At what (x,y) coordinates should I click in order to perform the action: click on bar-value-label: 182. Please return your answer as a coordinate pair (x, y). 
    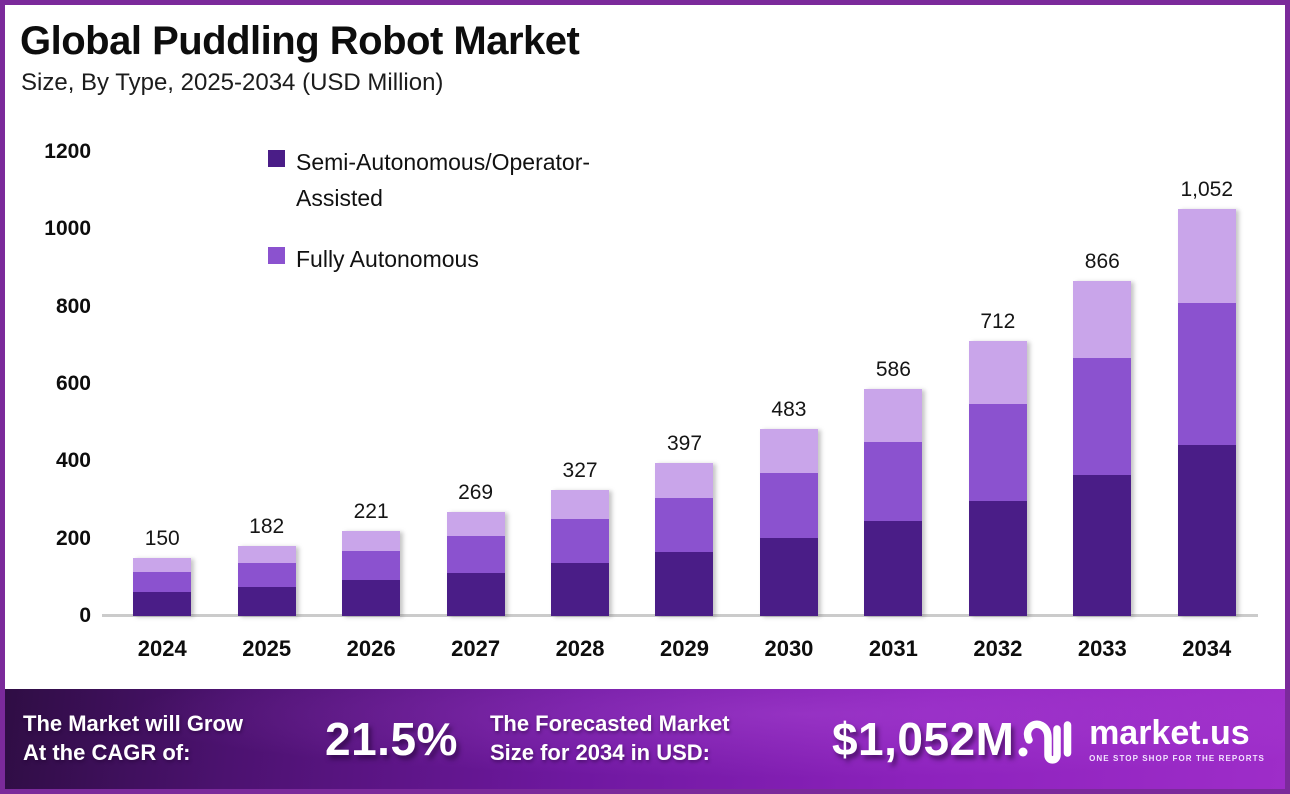
    Looking at the image, I should click on (267, 526).